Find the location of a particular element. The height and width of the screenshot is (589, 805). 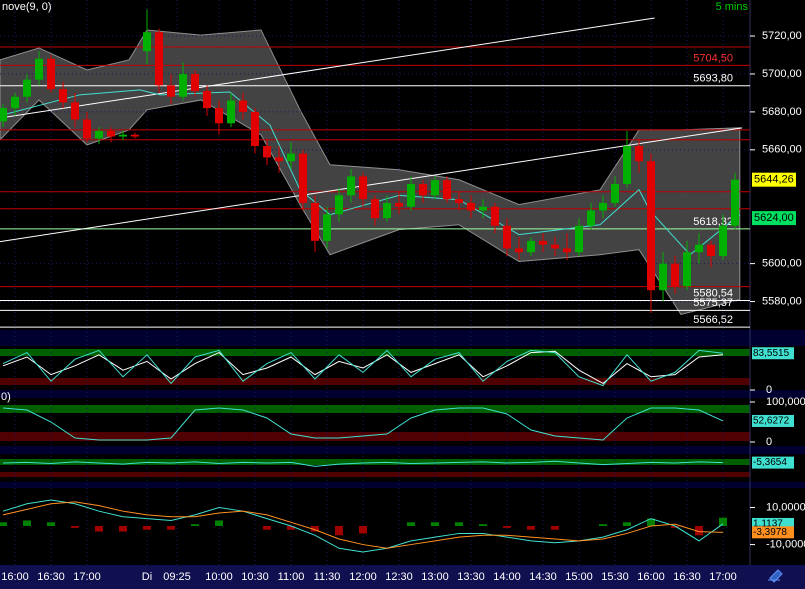

indicator-line is located at coordinates (363, 368).